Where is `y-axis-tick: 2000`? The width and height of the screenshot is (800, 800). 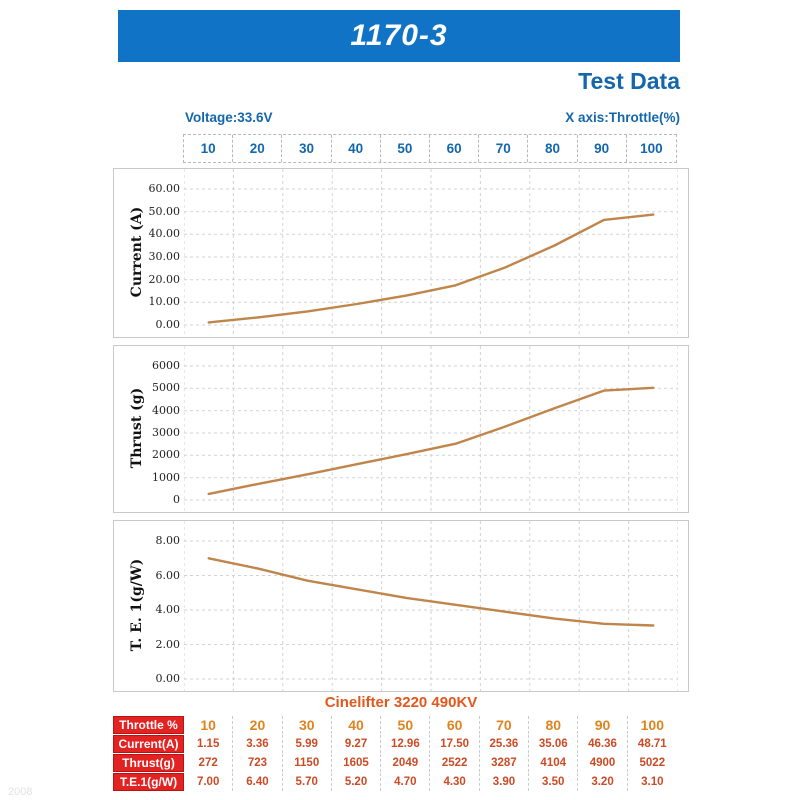 y-axis-tick: 2000 is located at coordinates (166, 455).